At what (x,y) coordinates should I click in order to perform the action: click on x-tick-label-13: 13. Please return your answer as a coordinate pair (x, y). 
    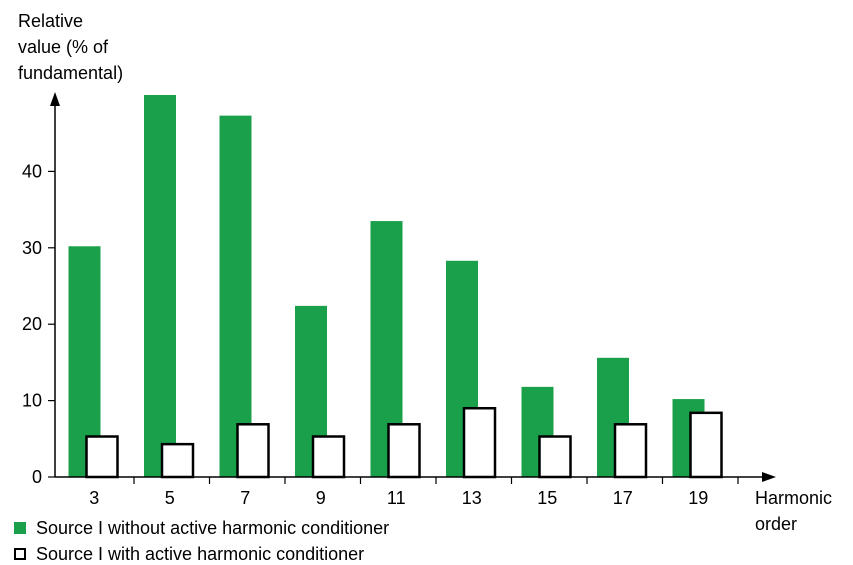
    Looking at the image, I should click on (472, 498).